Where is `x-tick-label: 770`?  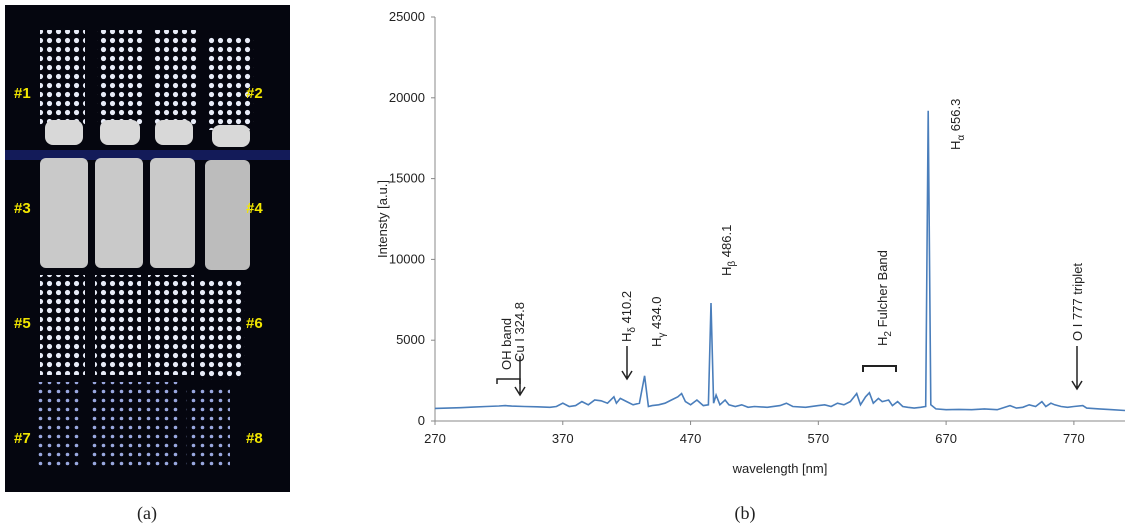
x-tick-label: 770 is located at coordinates (1074, 438).